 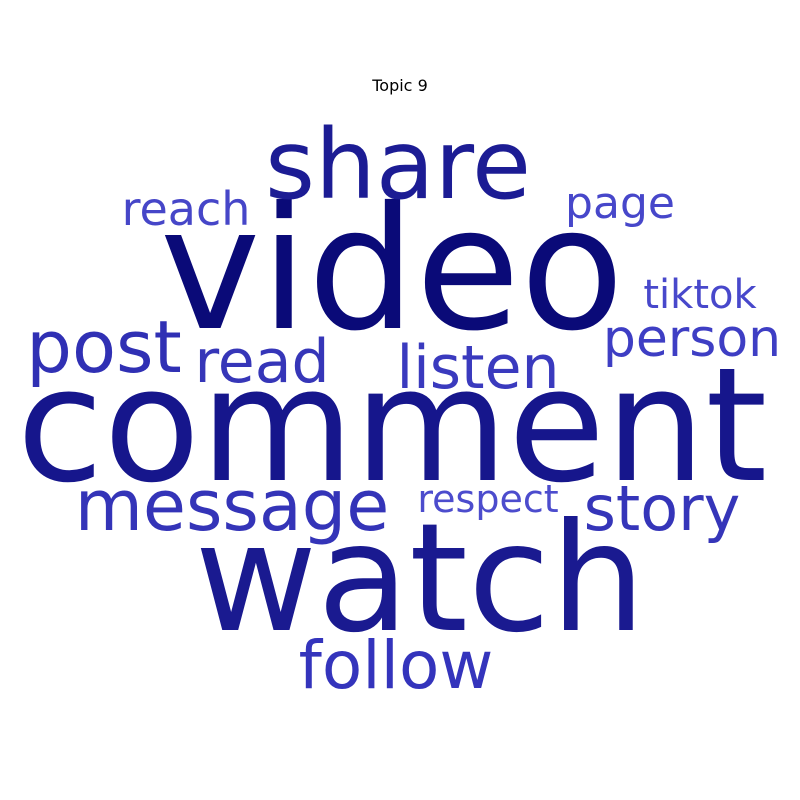 What do you see at coordinates (392, 270) in the screenshot?
I see `word-video: video` at bounding box center [392, 270].